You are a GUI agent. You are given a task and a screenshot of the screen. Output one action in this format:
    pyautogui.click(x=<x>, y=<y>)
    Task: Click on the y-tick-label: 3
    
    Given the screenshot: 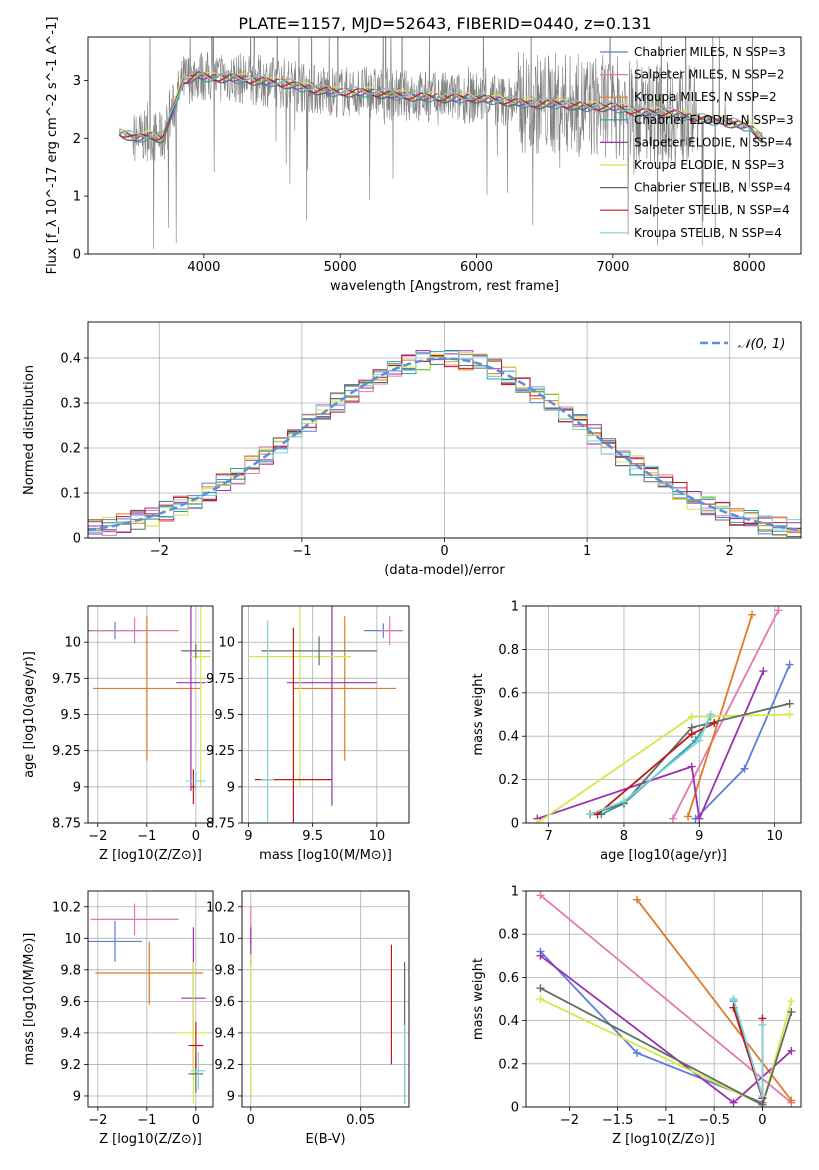 What is the action you would take?
    pyautogui.click(x=77, y=81)
    